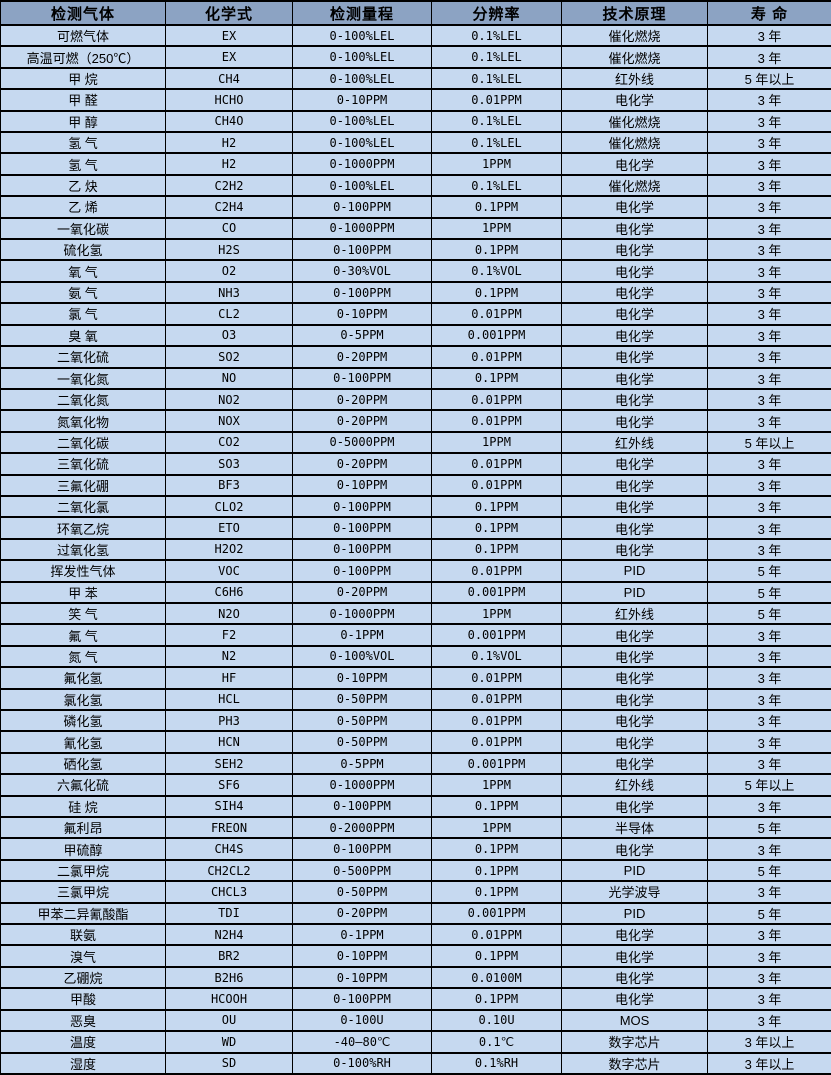 The height and width of the screenshot is (1075, 831). I want to click on table-row: 高温可燃（250℃） EX 0-100%LEL 0.1%LEL 催化燃烧 3 年, so click(415, 57).